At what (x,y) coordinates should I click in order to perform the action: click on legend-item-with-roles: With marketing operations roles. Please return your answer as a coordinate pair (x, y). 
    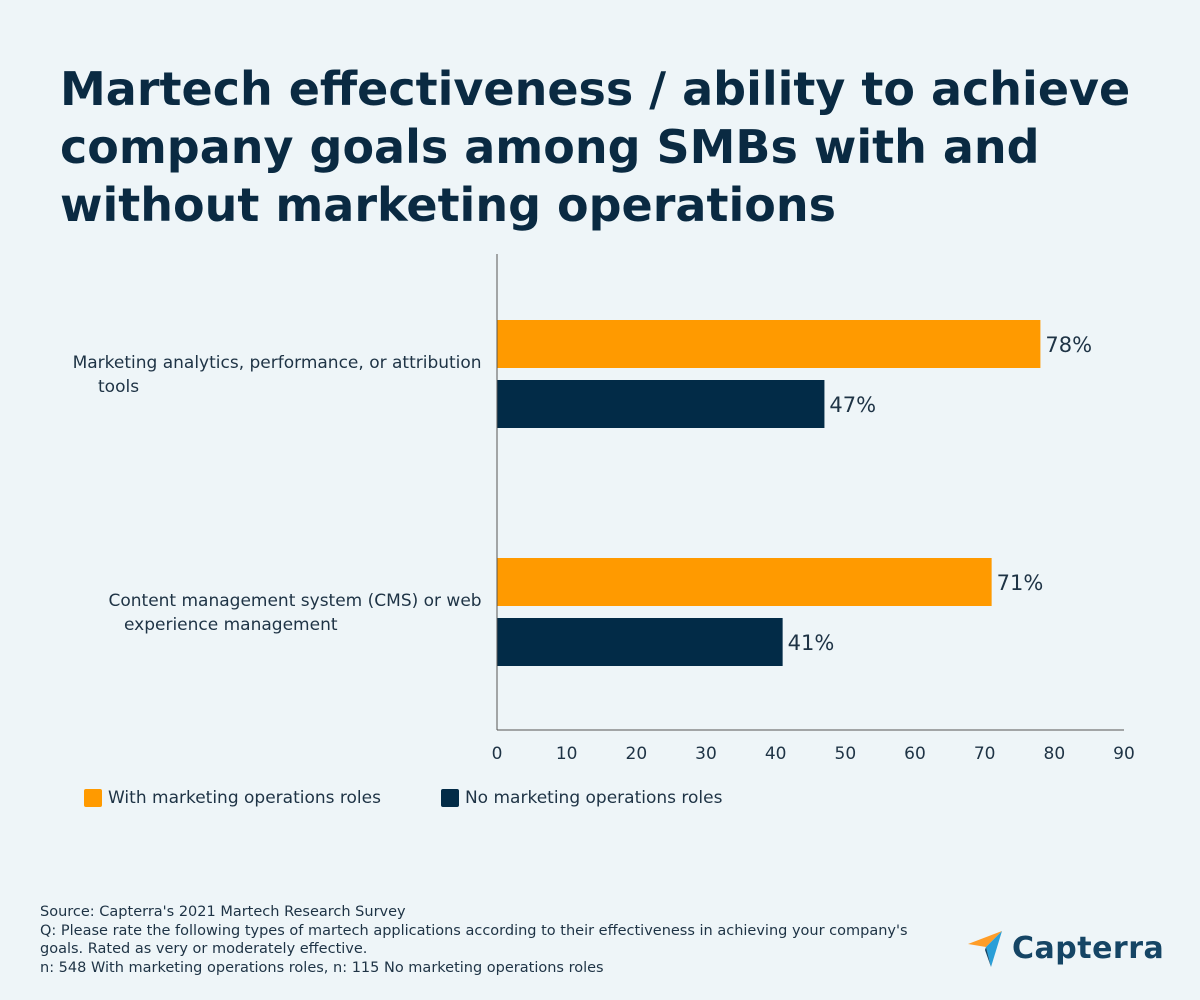
    Looking at the image, I should click on (232, 798).